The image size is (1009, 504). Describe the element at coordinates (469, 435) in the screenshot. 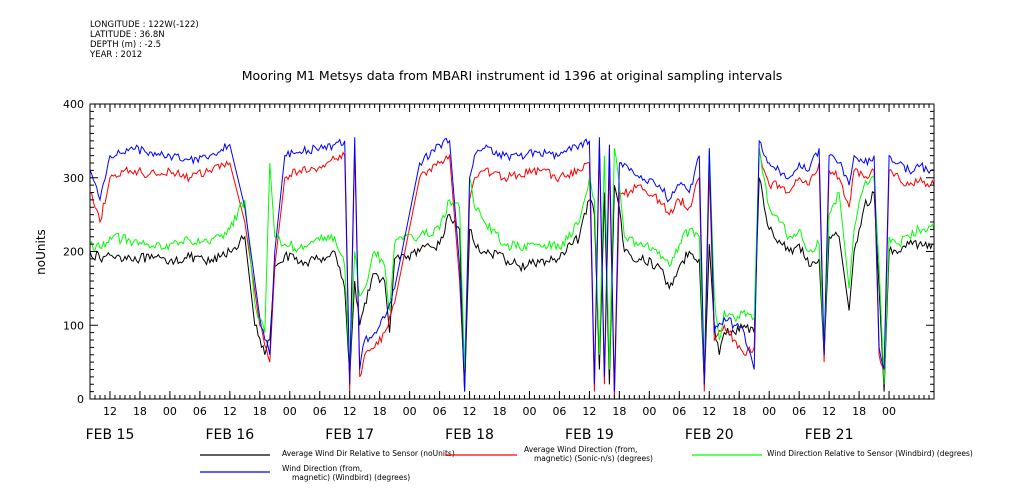

I see `x-date-label: FEB 18` at that location.